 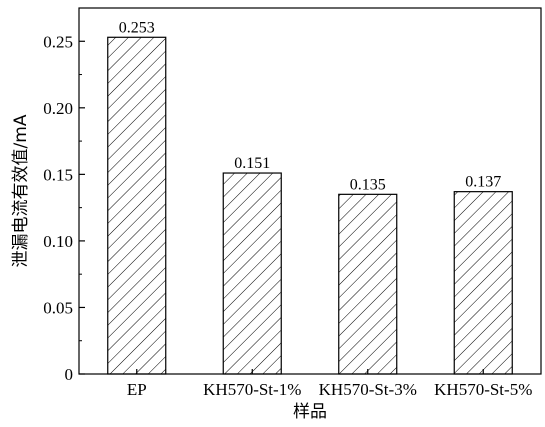 I want to click on data-label-3: 0.135, so click(x=368, y=184).